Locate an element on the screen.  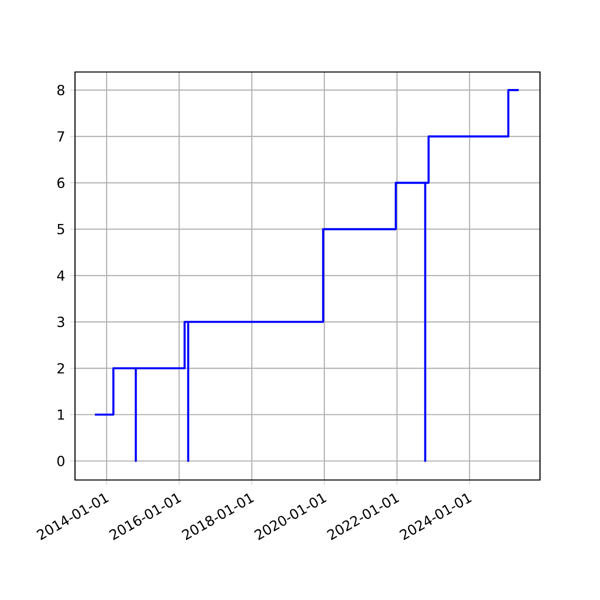
y-tick-label: 0 is located at coordinates (60, 461).